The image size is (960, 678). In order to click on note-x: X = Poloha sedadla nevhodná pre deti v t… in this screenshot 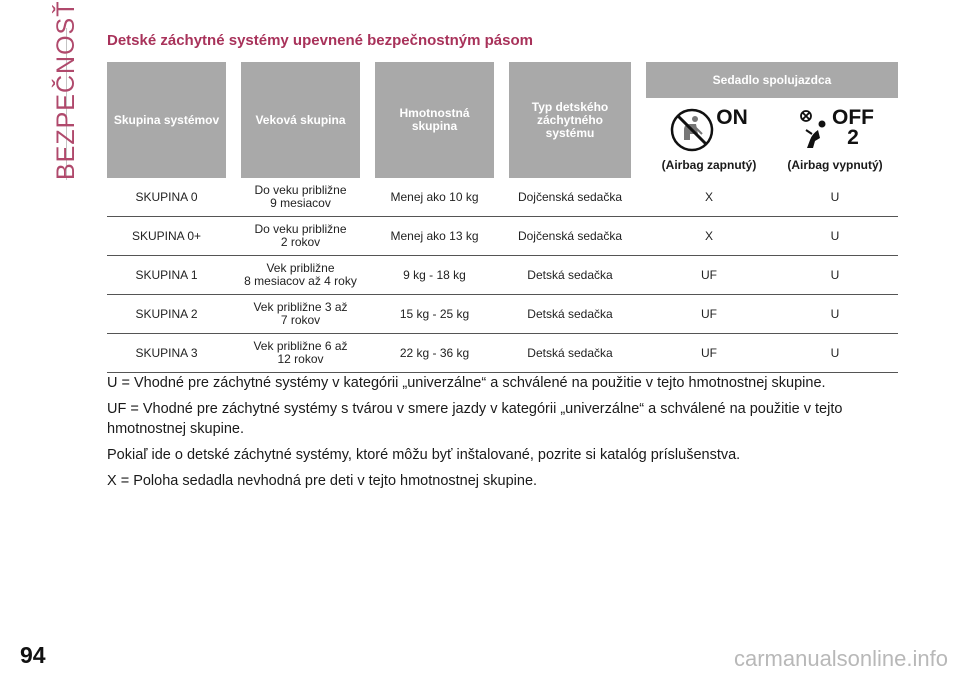, I will do `click(322, 481)`.